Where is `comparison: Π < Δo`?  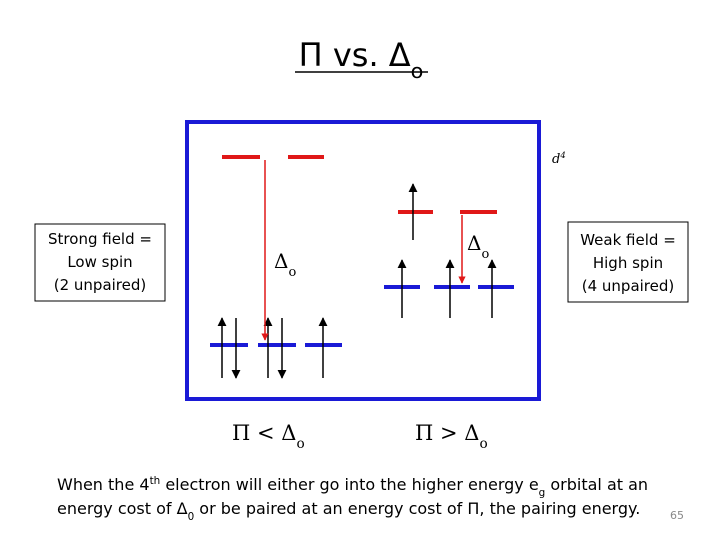 comparison: Π < Δo is located at coordinates (268, 436).